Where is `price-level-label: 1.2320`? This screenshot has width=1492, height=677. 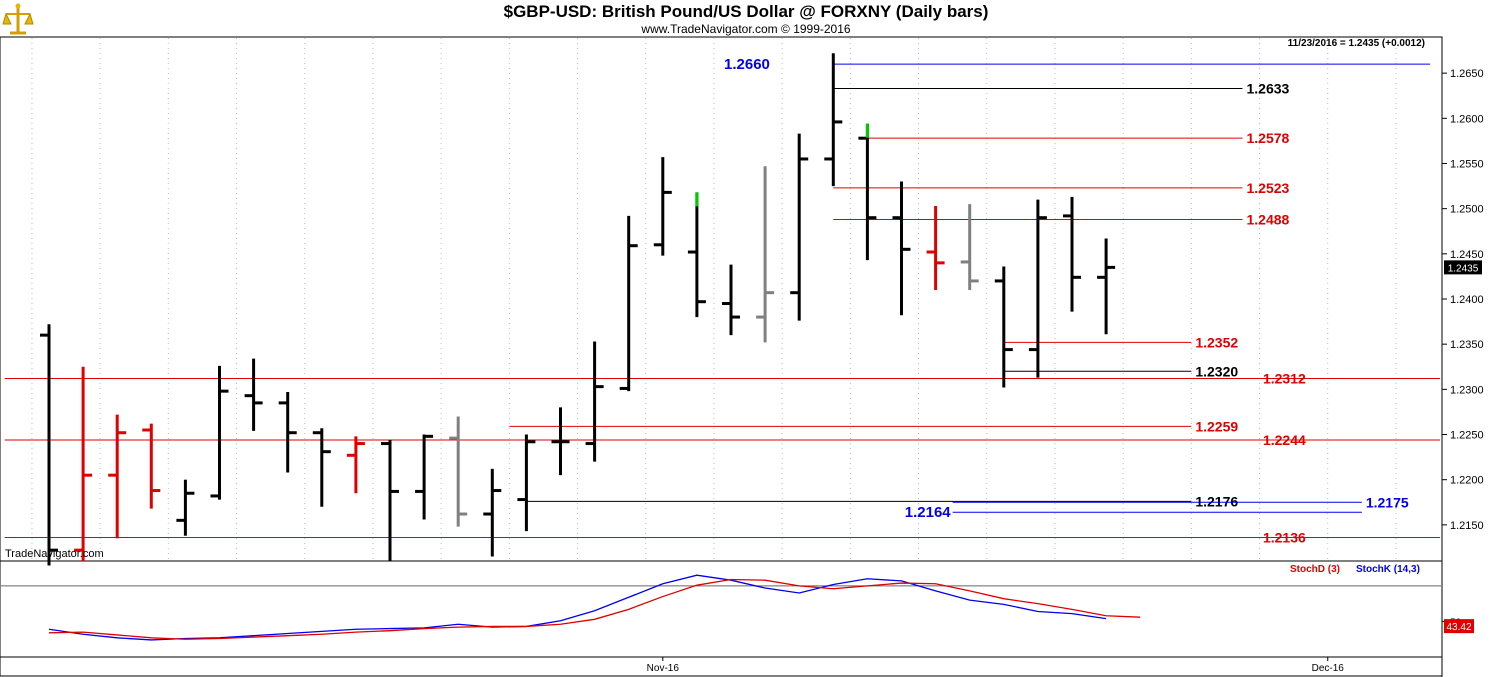
price-level-label: 1.2320 is located at coordinates (1216, 371).